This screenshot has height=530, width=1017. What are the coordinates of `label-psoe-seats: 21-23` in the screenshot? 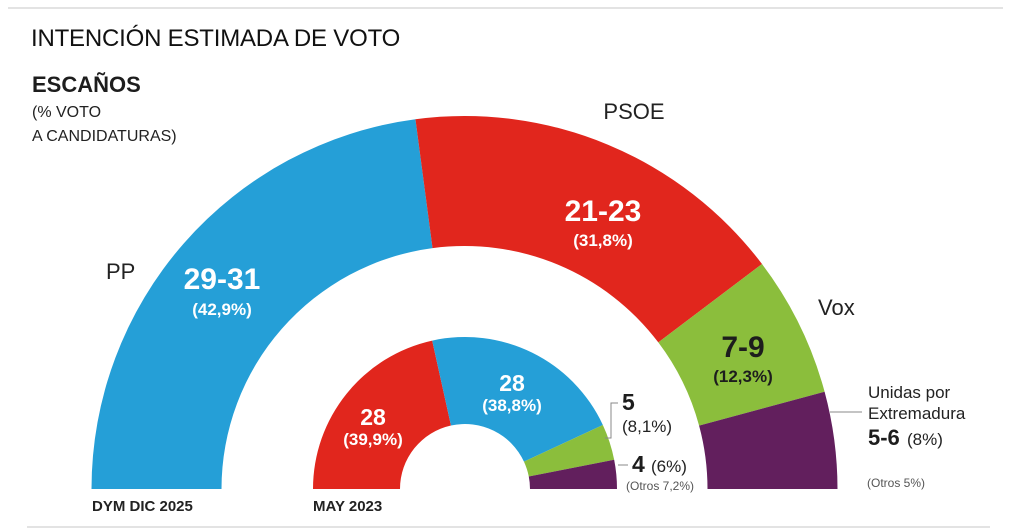 It's located at (603, 211).